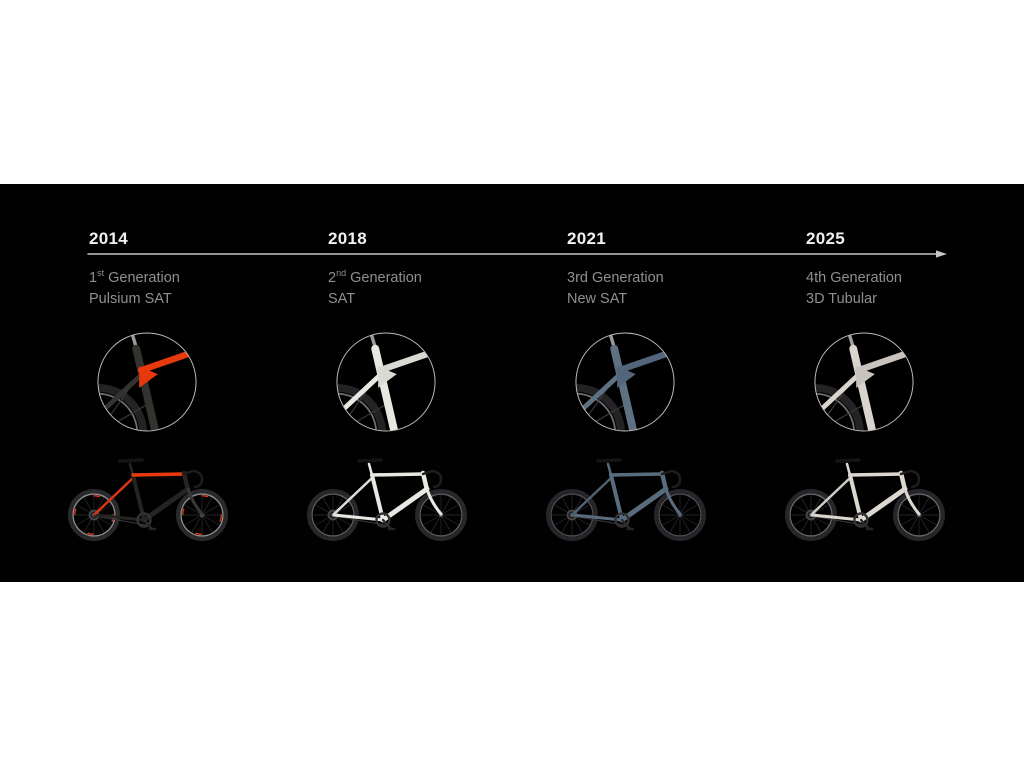  I want to click on model-name: New SAT, so click(597, 299).